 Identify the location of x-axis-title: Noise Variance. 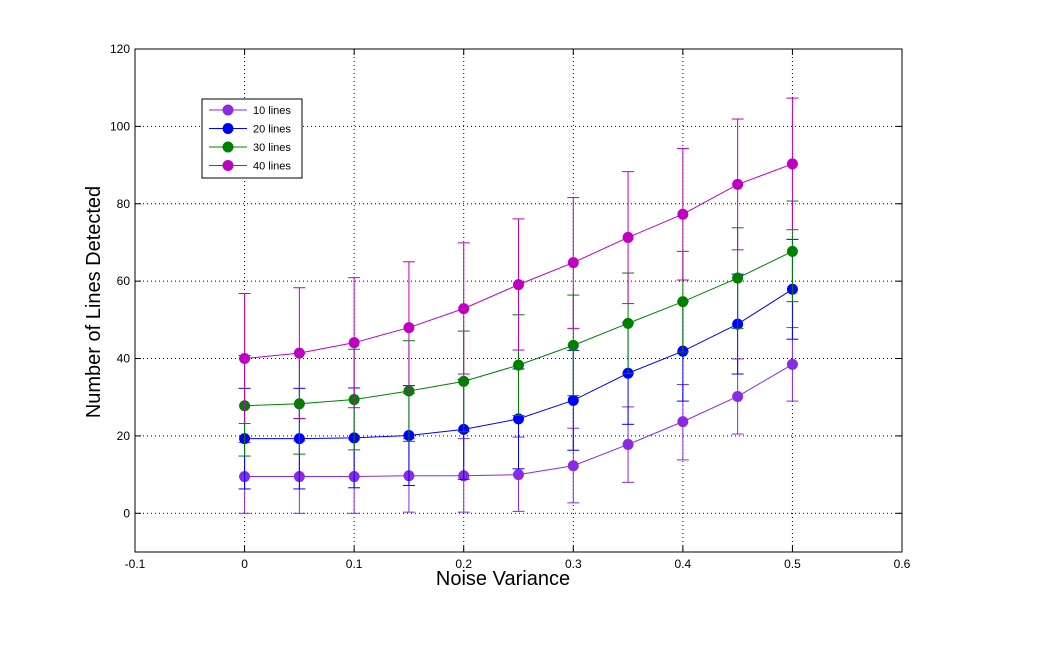
(503, 579).